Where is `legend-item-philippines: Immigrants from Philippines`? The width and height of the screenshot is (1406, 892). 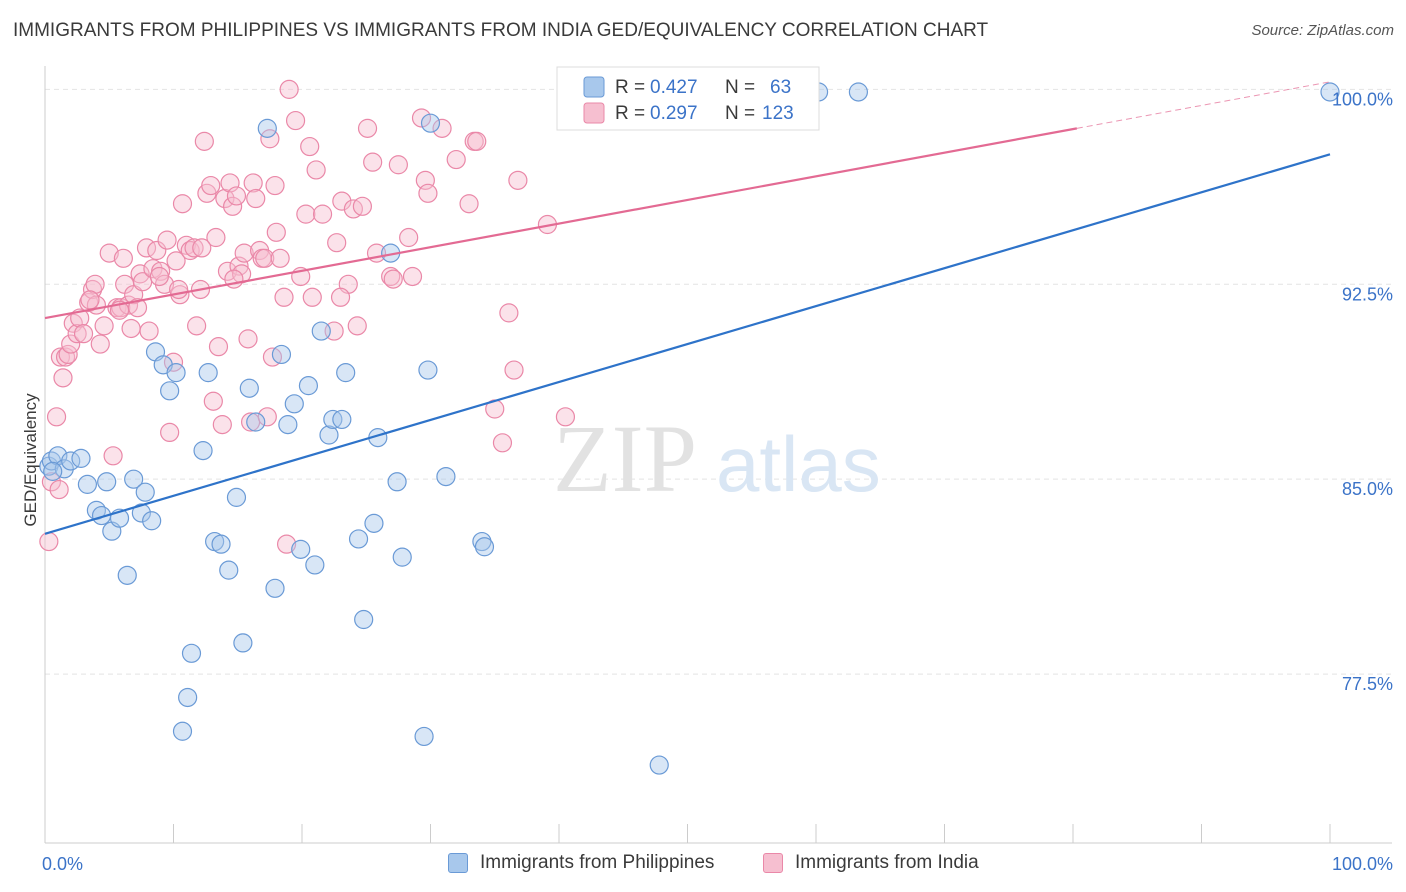 legend-item-philippines: Immigrants from Philippines is located at coordinates (581, 863).